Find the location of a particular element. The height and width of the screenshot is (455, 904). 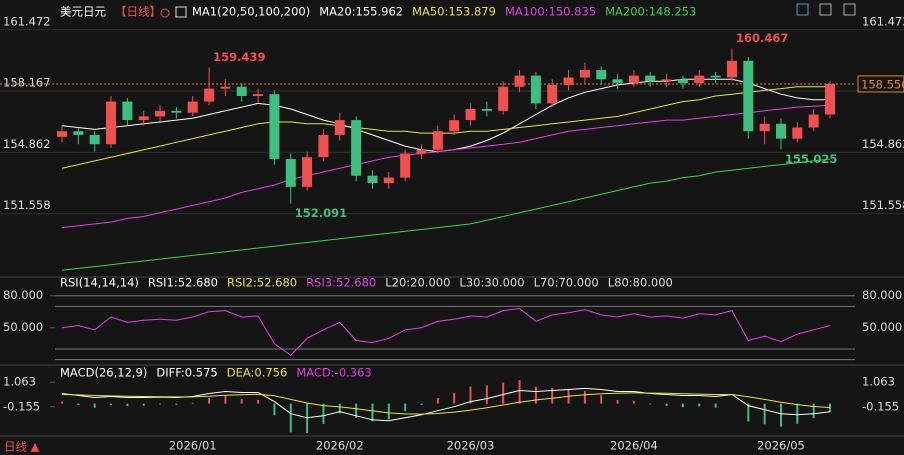

extreme-label: 152.091 is located at coordinates (321, 213).